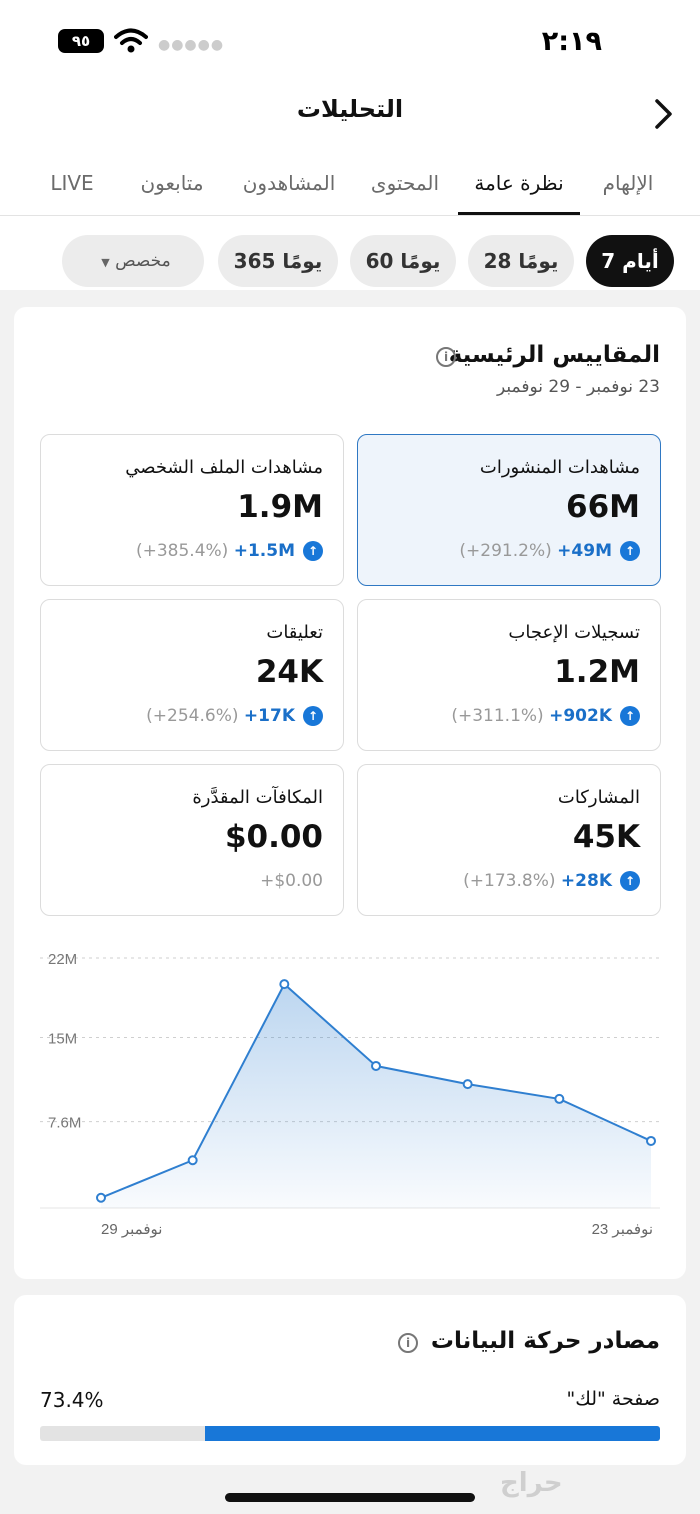 The image size is (700, 1514). I want to click on chart-area-fill, so click(376, 1096).